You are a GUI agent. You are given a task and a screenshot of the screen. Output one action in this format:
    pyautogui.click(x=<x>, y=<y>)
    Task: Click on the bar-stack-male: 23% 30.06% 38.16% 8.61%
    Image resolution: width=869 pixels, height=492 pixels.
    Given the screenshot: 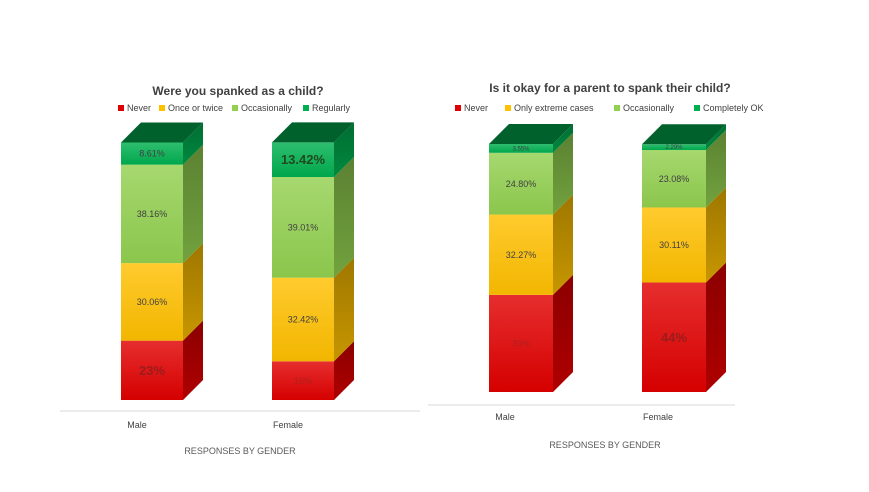 What is the action you would take?
    pyautogui.click(x=162, y=261)
    